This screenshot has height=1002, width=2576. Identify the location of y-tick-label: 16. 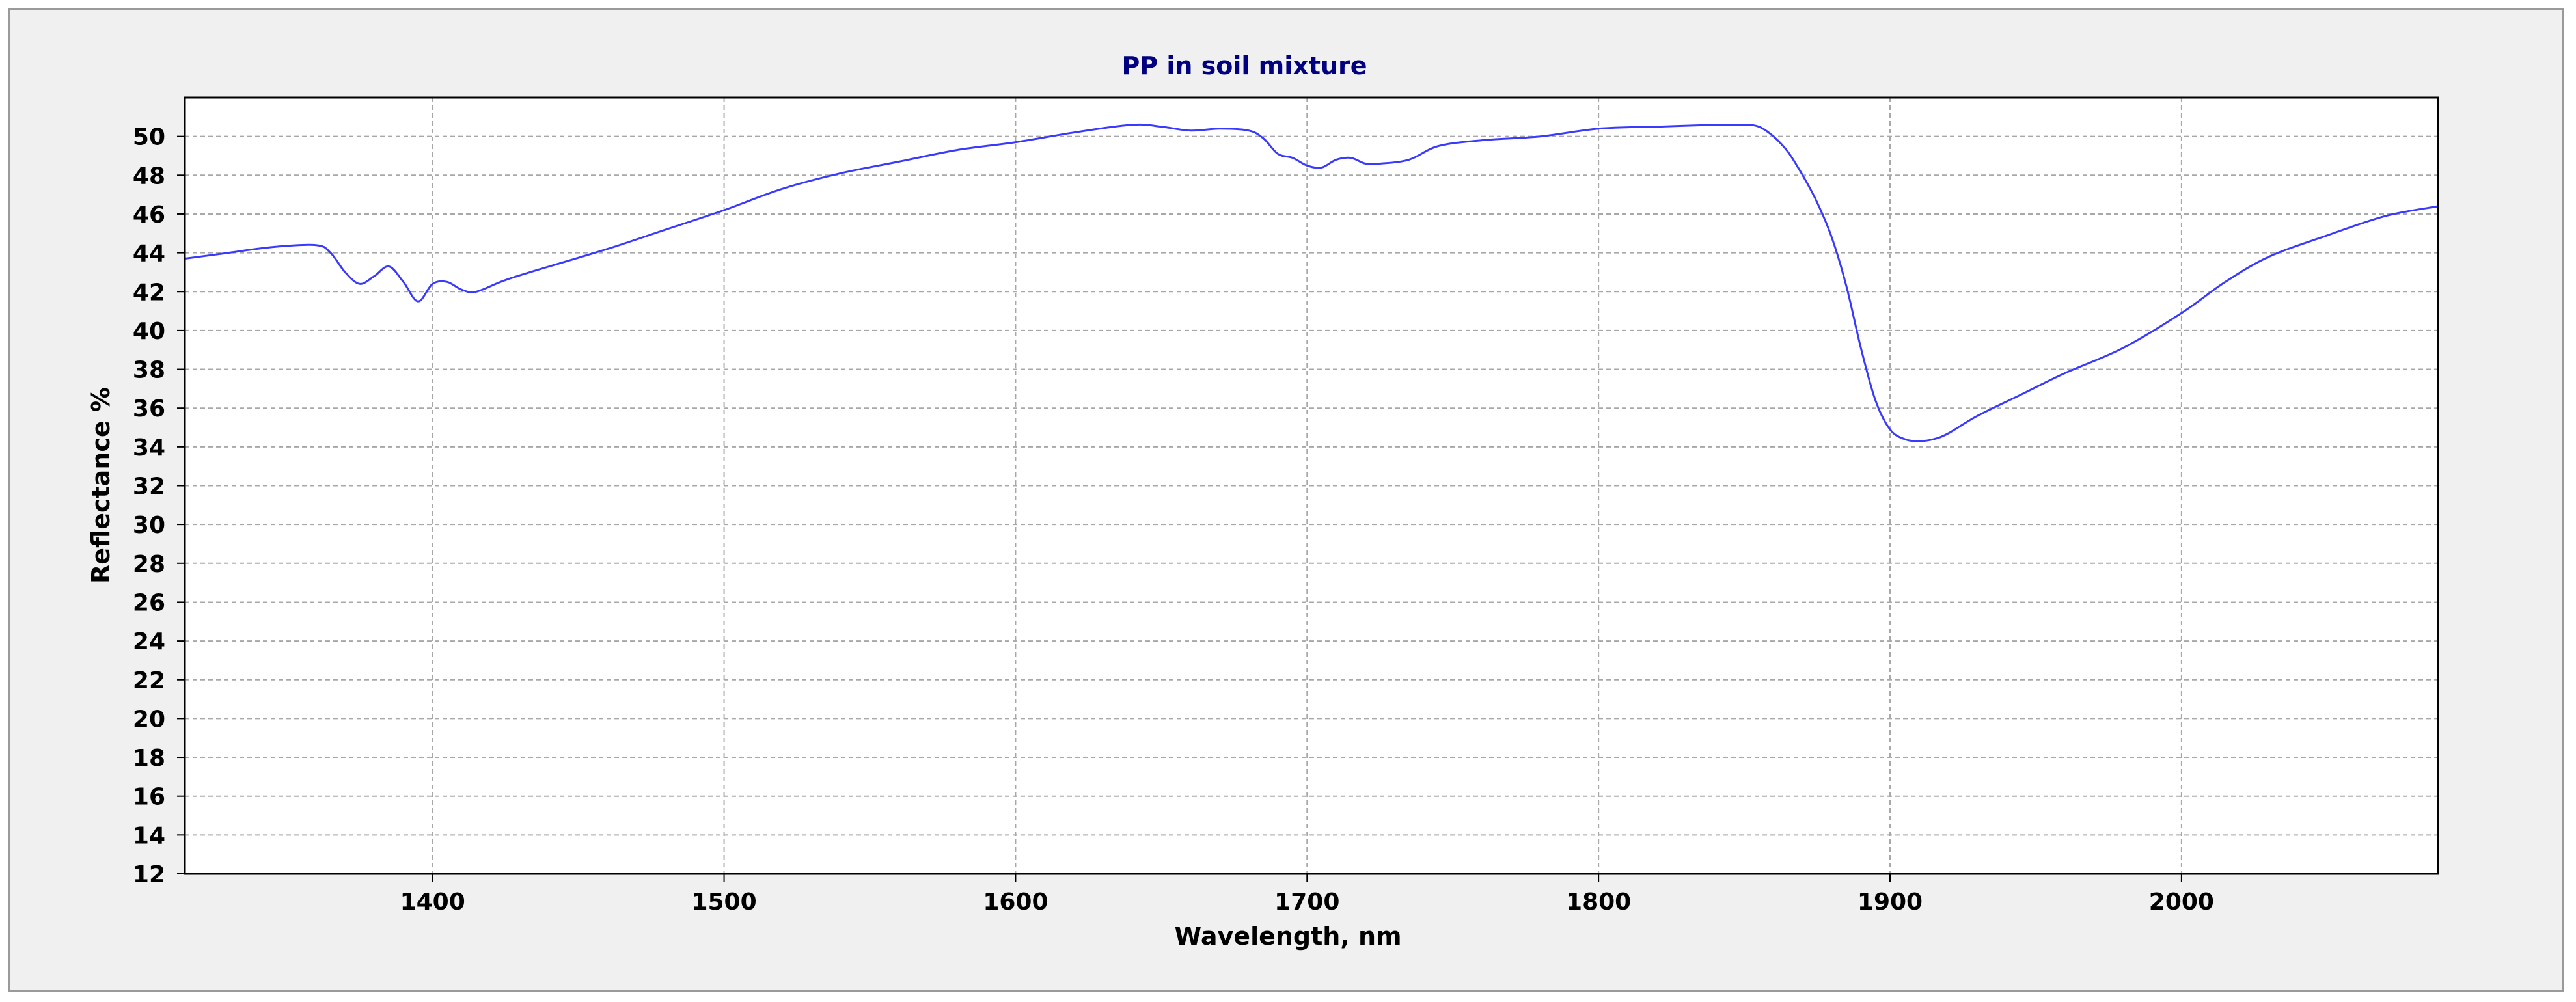
(149, 798).